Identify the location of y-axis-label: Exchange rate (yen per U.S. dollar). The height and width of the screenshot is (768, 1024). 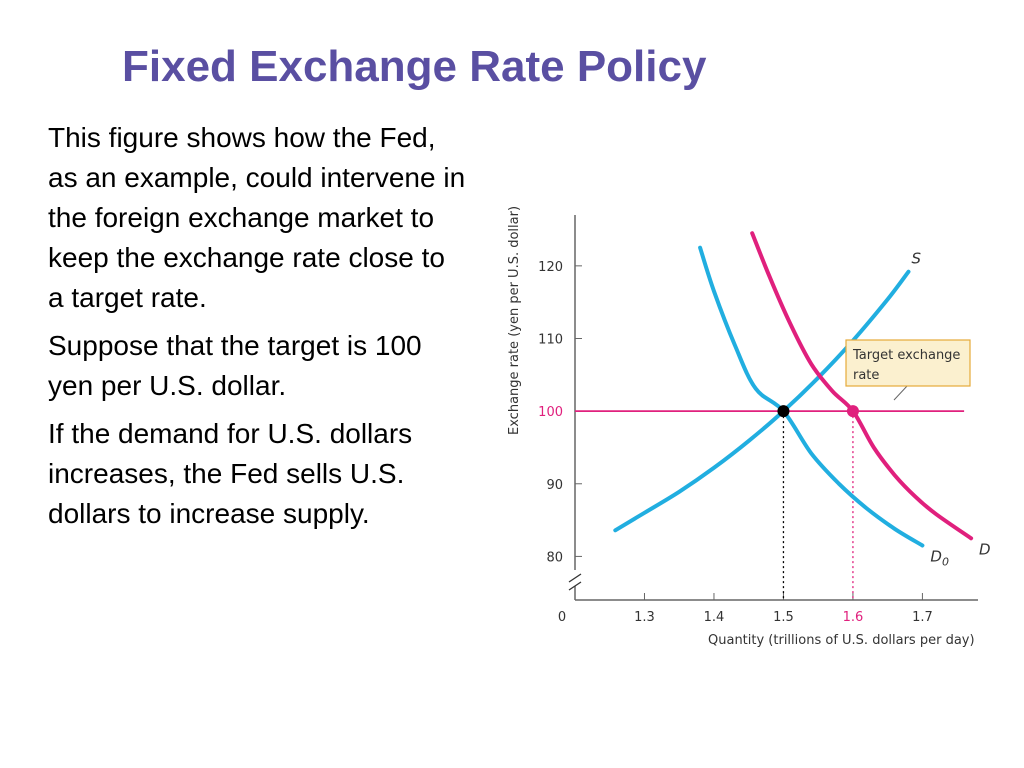
(514, 320).